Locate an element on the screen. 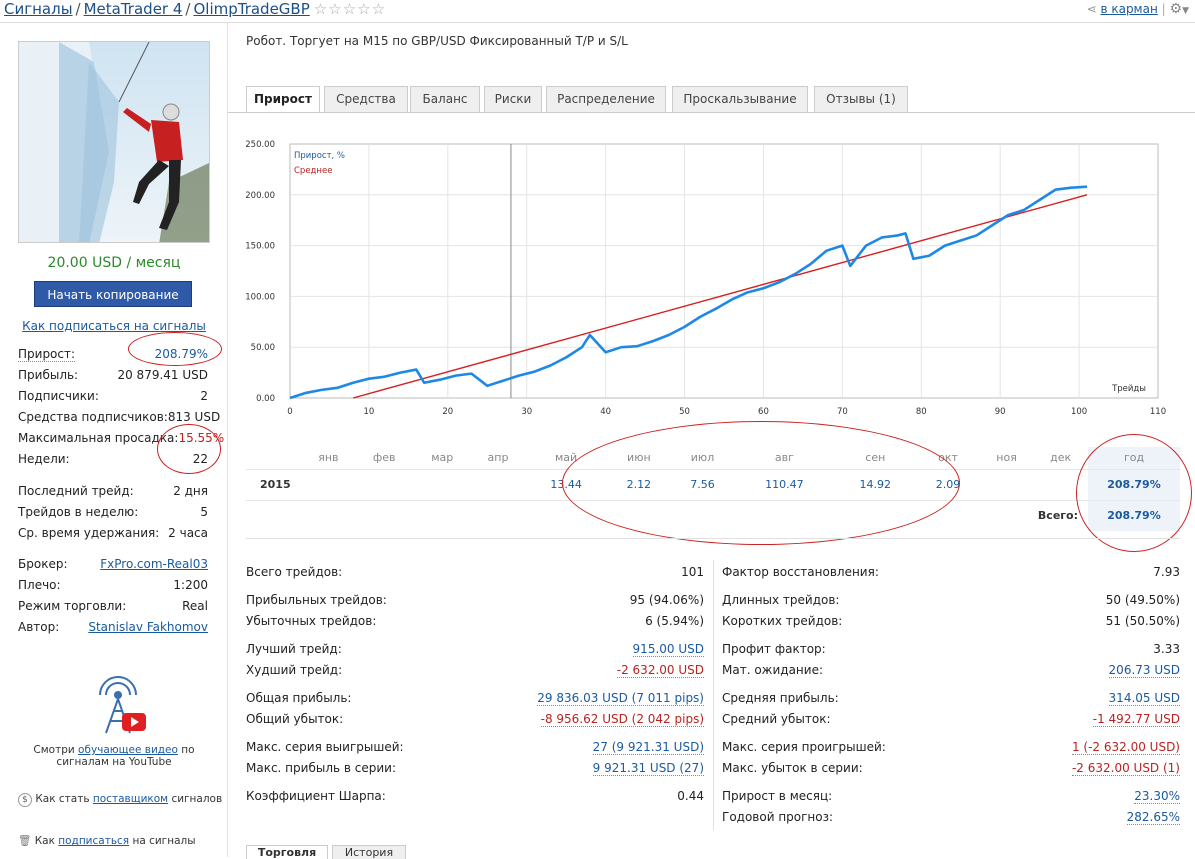 The image size is (1195, 859). stat-label: Последний трейд: is located at coordinates (76, 491).